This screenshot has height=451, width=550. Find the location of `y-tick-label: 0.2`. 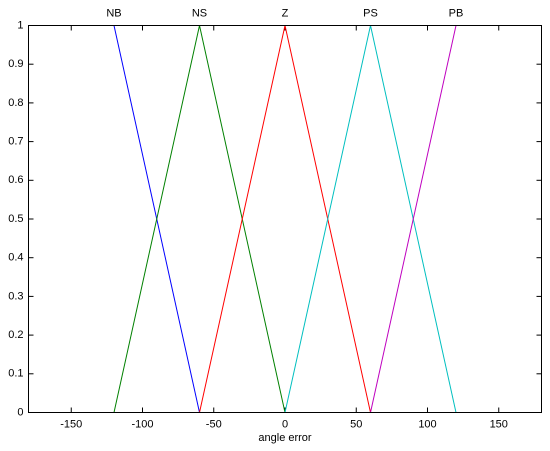

y-tick-label: 0.2 is located at coordinates (15, 335).